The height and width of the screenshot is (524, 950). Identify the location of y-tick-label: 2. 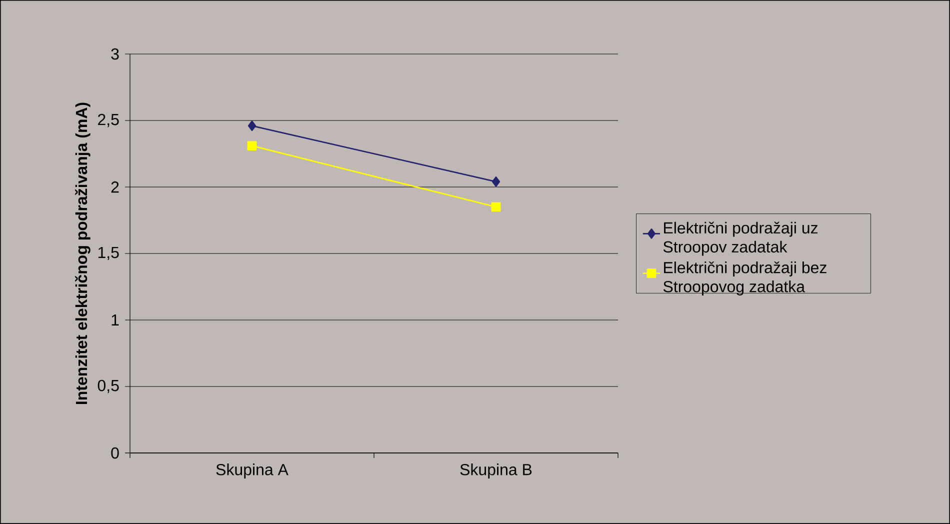
(115, 187).